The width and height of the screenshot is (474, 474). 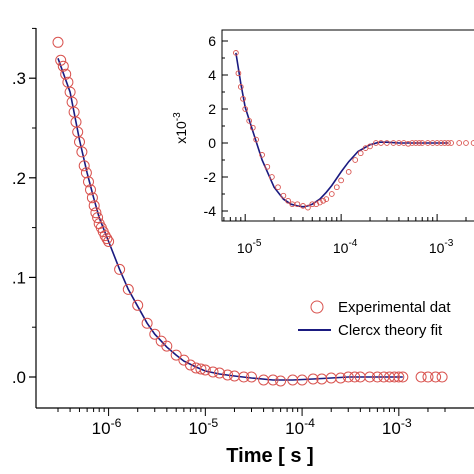 What do you see at coordinates (397, 427) in the screenshot?
I see `main-x-tick-label: 10⁻³` at bounding box center [397, 427].